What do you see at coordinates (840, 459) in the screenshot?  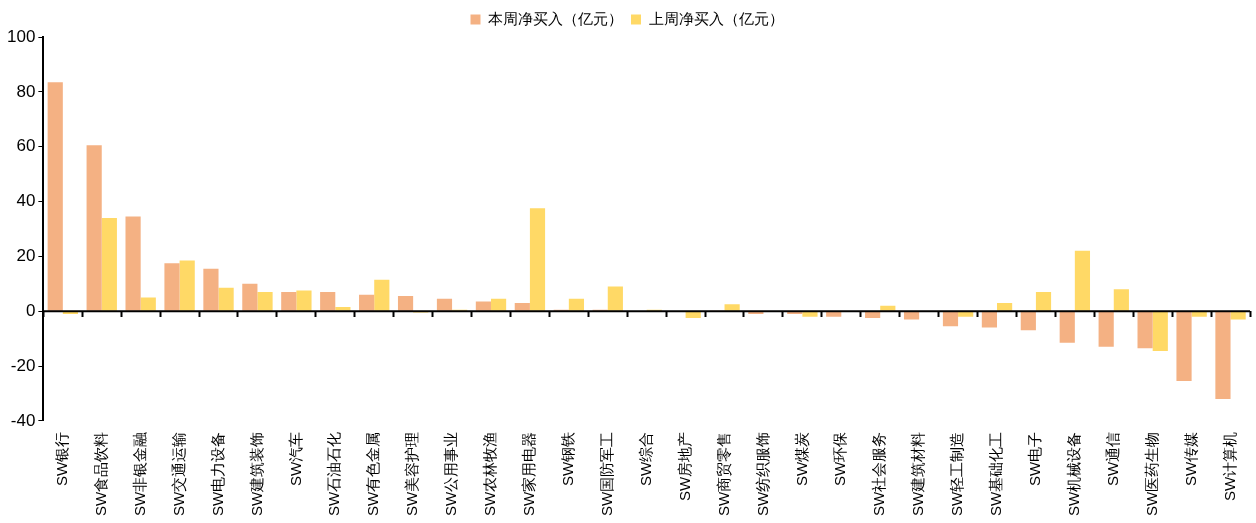 I see `x-tick-label: SW环保` at bounding box center [840, 459].